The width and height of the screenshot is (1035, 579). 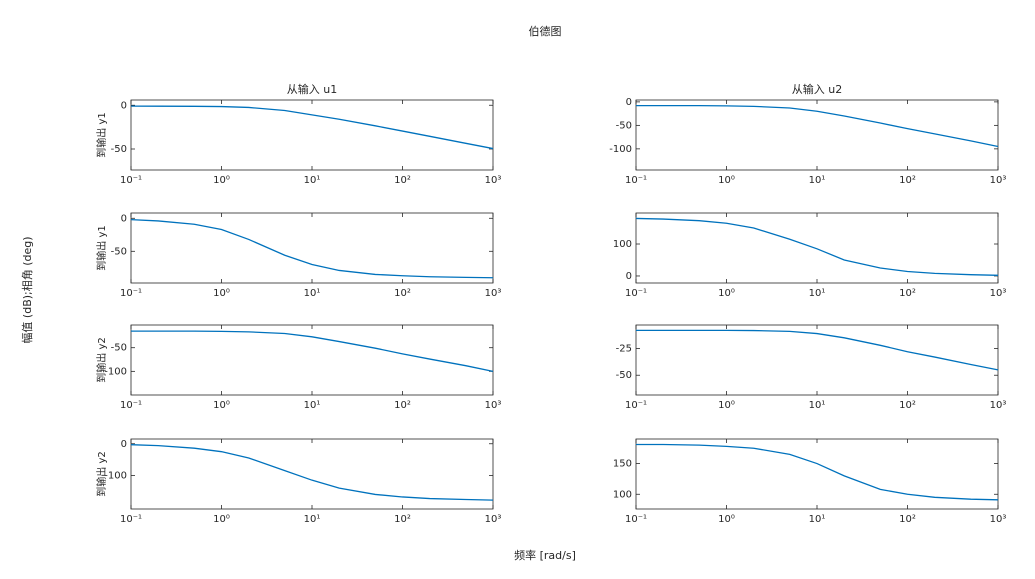 What do you see at coordinates (545, 31) in the screenshot?
I see `figure-title: 伯德图` at bounding box center [545, 31].